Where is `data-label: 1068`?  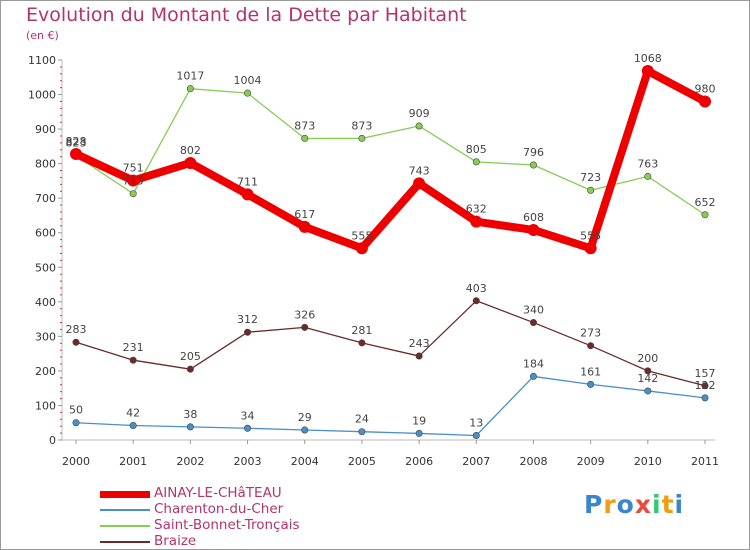
data-label: 1068 is located at coordinates (648, 58).